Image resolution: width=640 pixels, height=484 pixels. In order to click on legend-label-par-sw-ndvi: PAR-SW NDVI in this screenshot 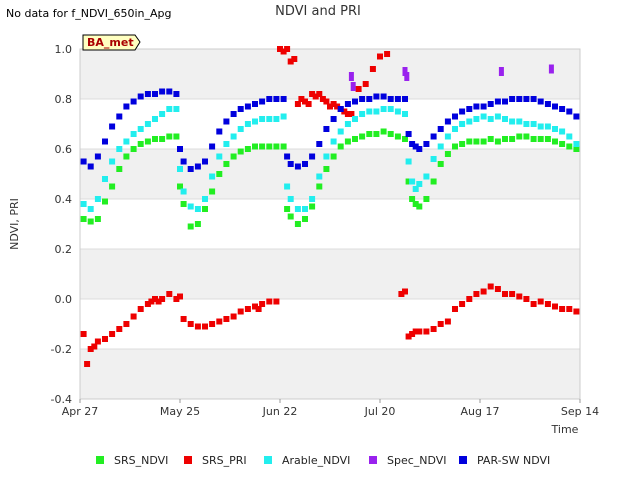, I will do `click(513, 460)`.